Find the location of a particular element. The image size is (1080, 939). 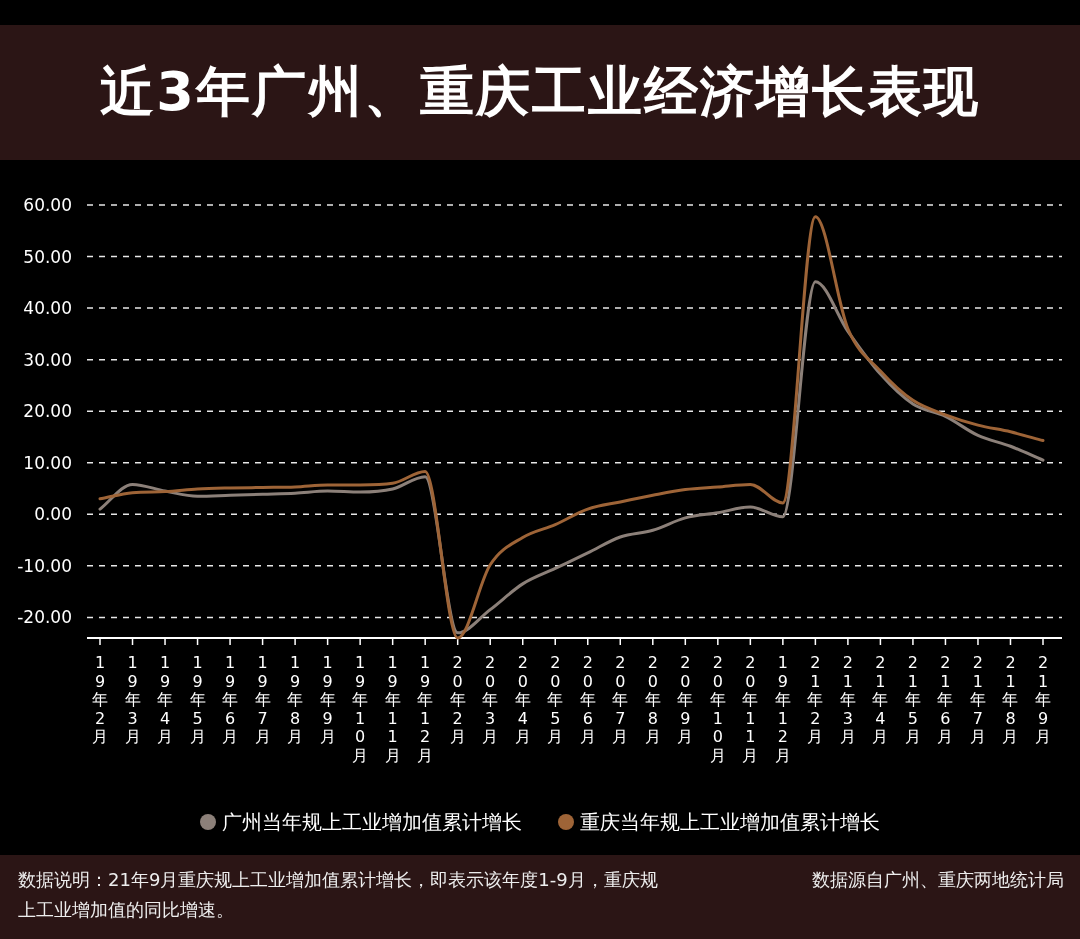

x-tick-label: 20年8月 is located at coordinates (652, 699).